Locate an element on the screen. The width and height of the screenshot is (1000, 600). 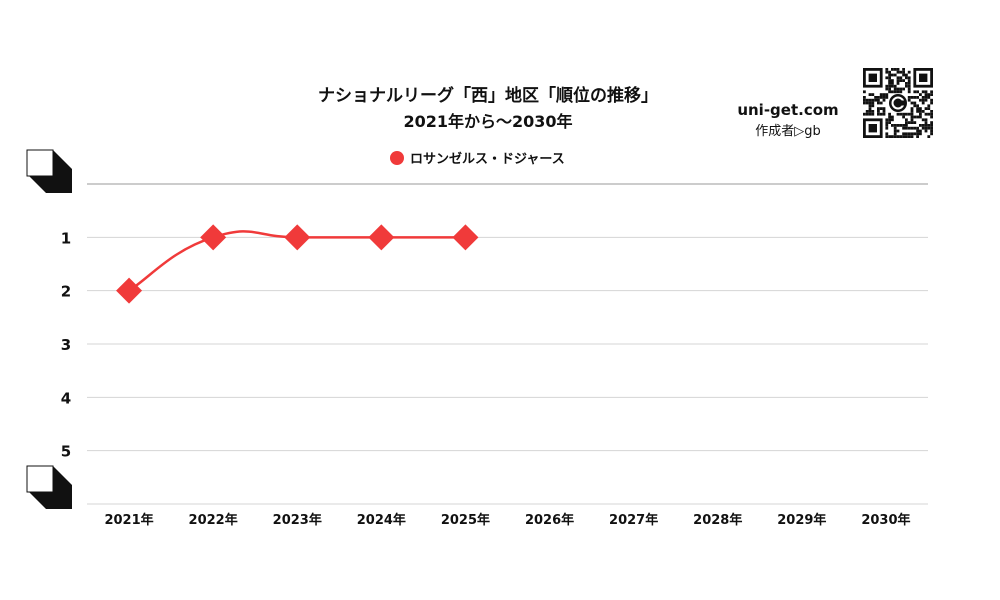
y-tick-label: 1 is located at coordinates (66, 238).